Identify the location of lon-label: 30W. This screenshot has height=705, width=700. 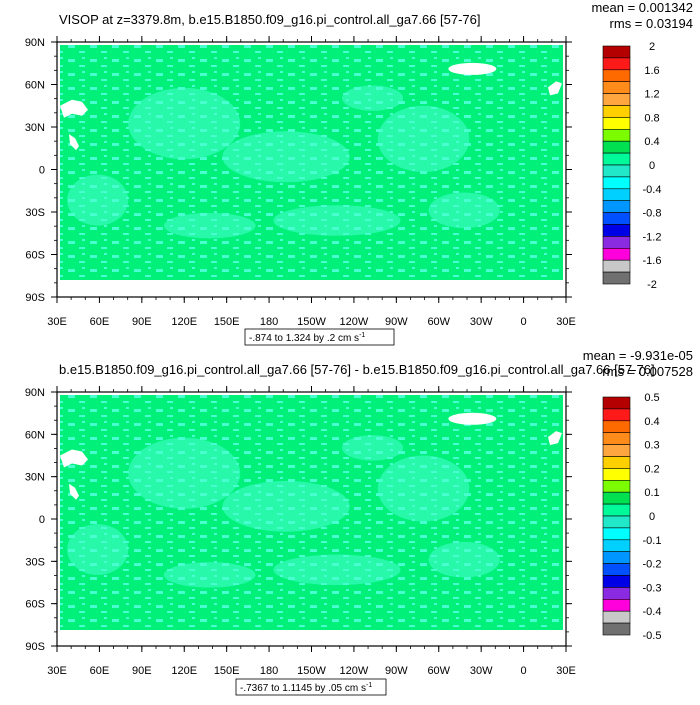
(481, 322).